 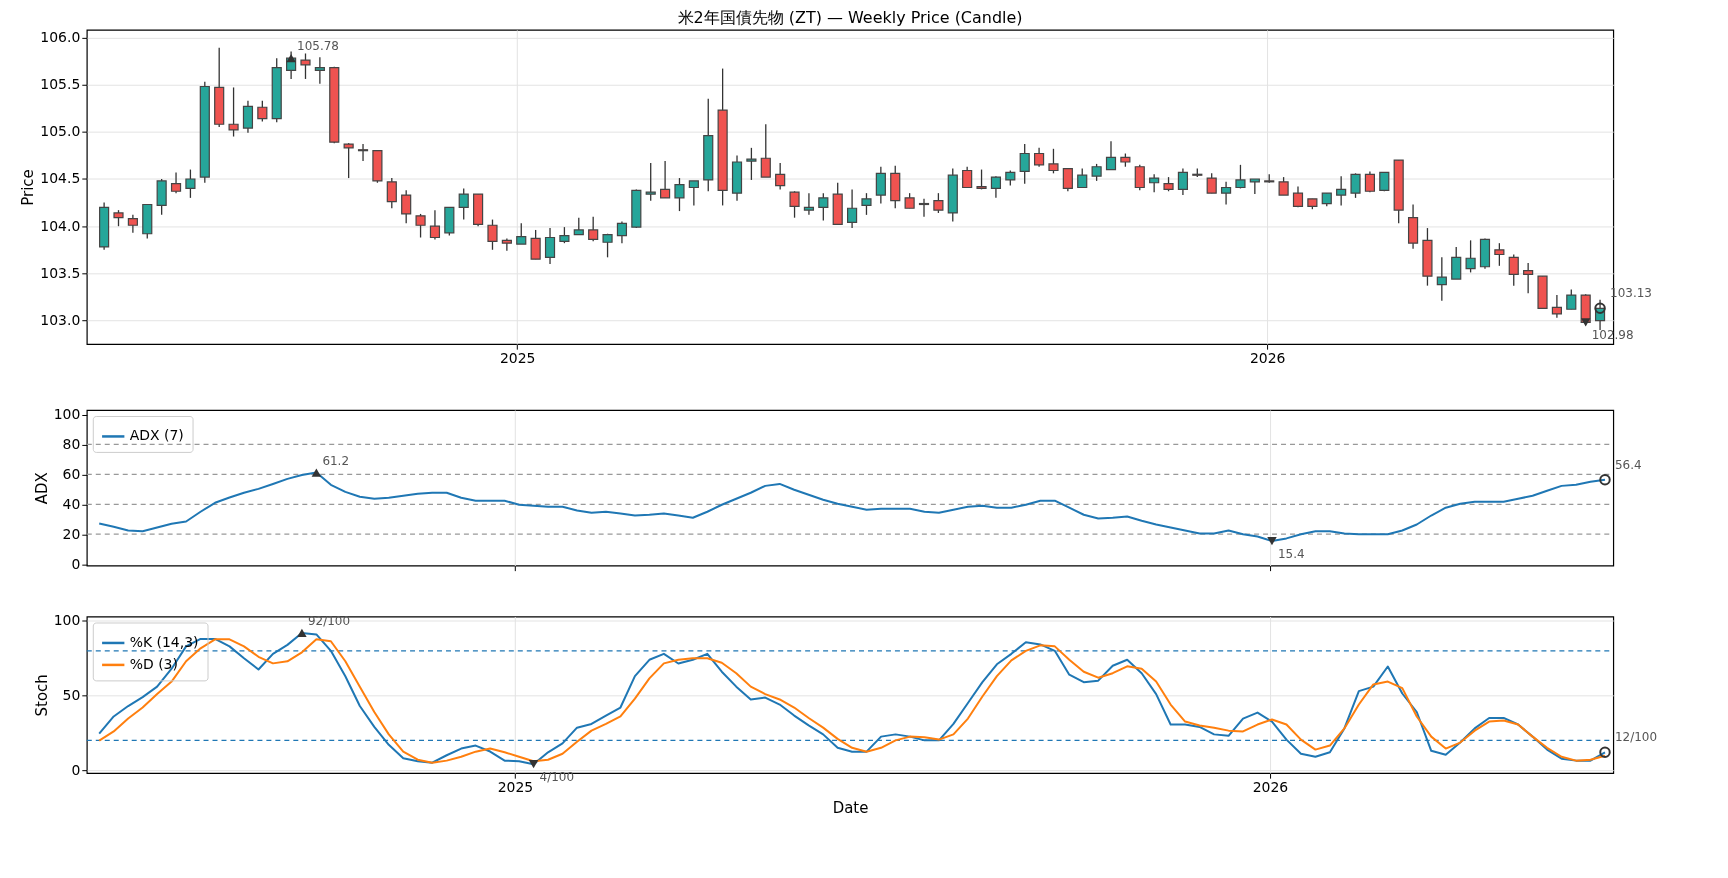 I want to click on y-tick-label: 60, so click(x=71, y=473).